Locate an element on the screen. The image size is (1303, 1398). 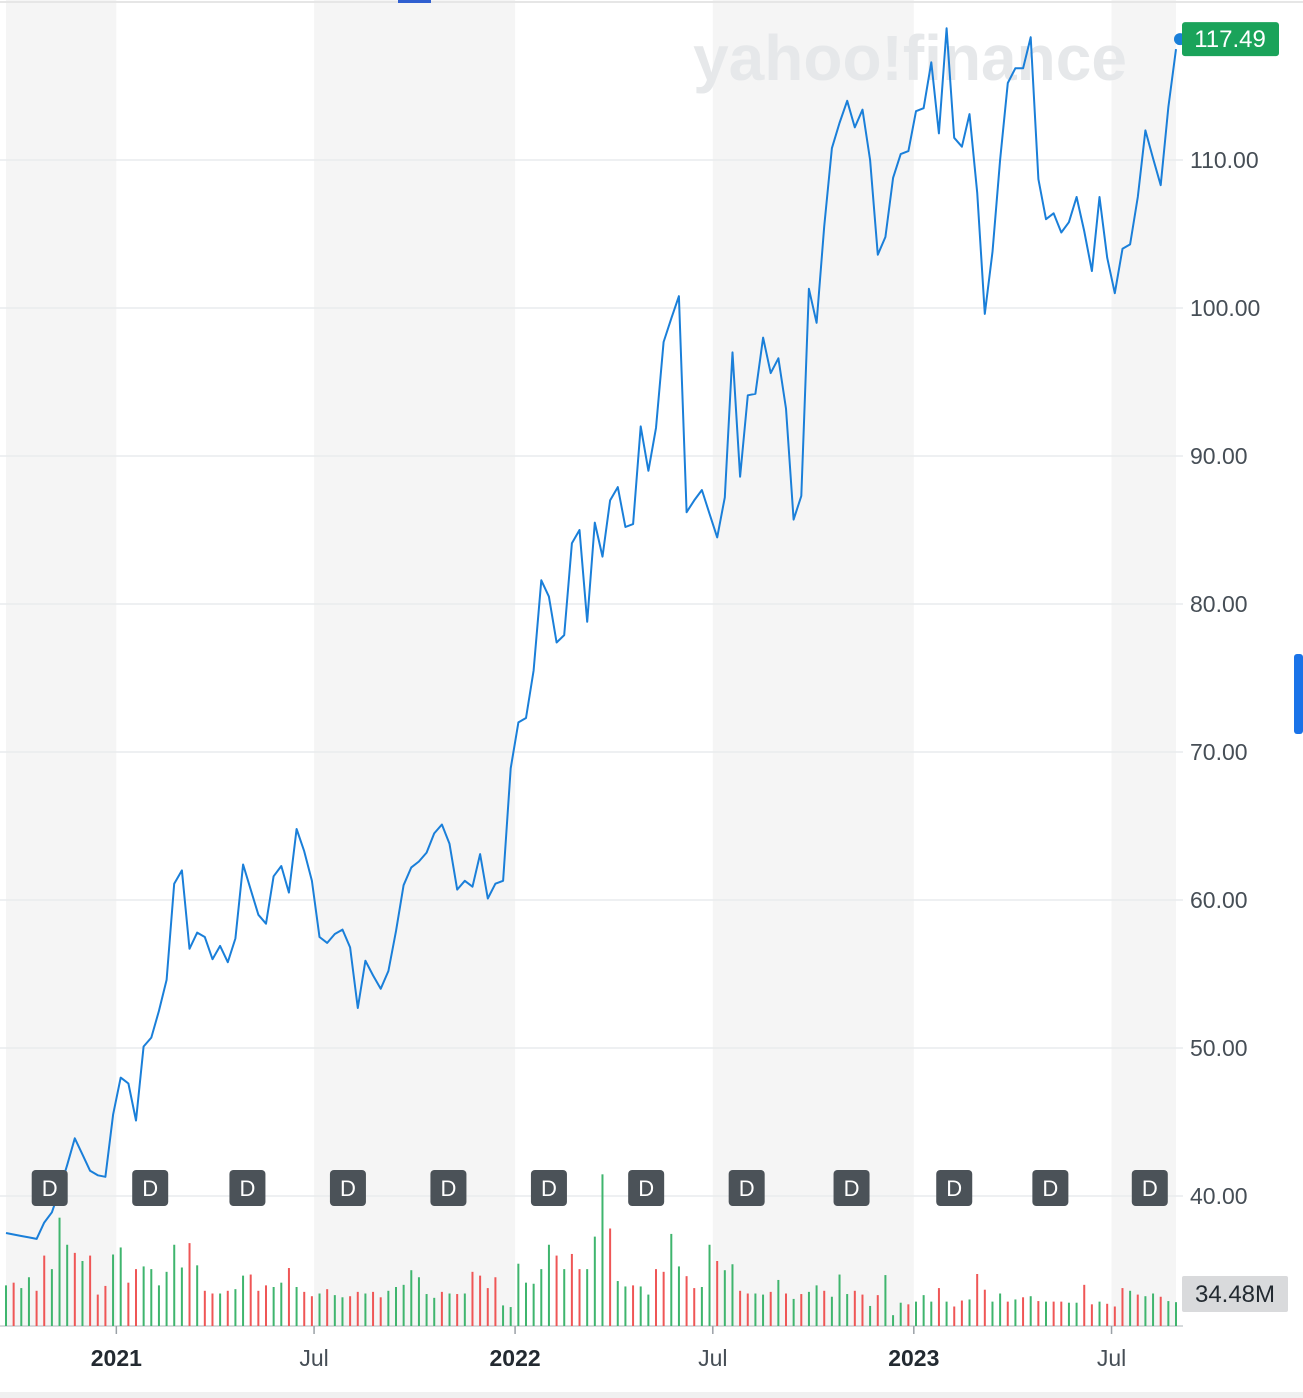
yahoo-finance-watermark: yahoo!finance is located at coordinates (910, 58).